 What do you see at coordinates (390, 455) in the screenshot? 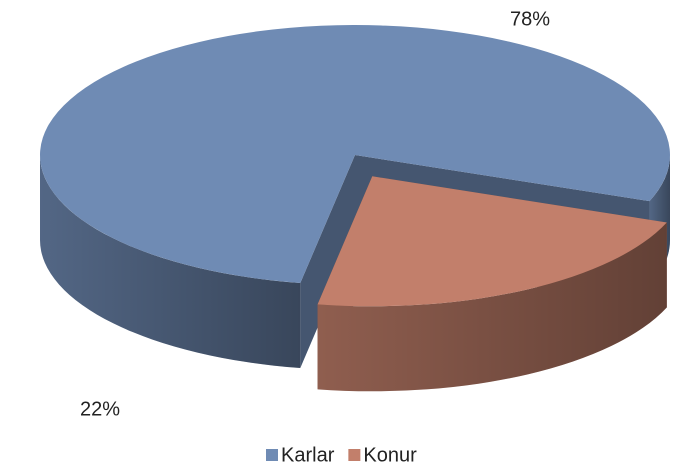
I see `legend-label: Konur` at bounding box center [390, 455].